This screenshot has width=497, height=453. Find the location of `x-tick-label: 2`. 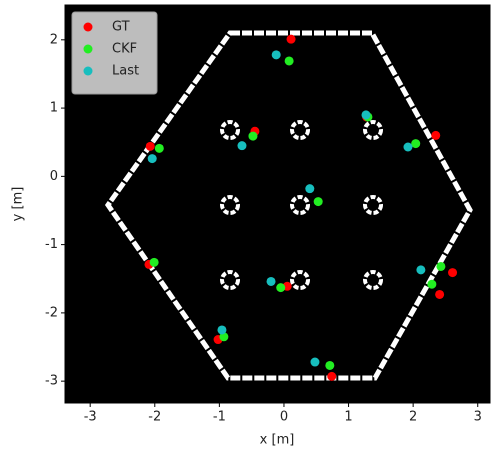

x-tick-label: 2 is located at coordinates (413, 417).